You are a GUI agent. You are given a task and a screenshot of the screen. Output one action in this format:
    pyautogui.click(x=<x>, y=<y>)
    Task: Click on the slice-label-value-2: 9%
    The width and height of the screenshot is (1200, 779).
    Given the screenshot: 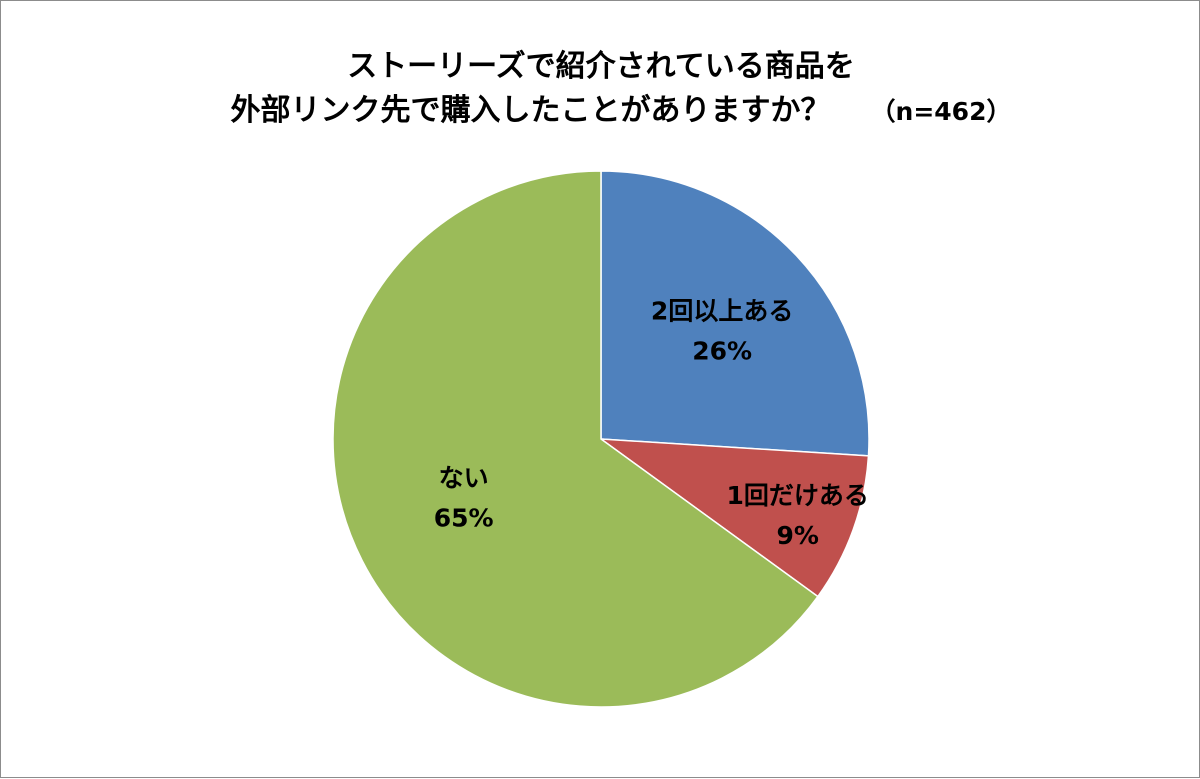 What is the action you would take?
    pyautogui.click(x=797, y=535)
    